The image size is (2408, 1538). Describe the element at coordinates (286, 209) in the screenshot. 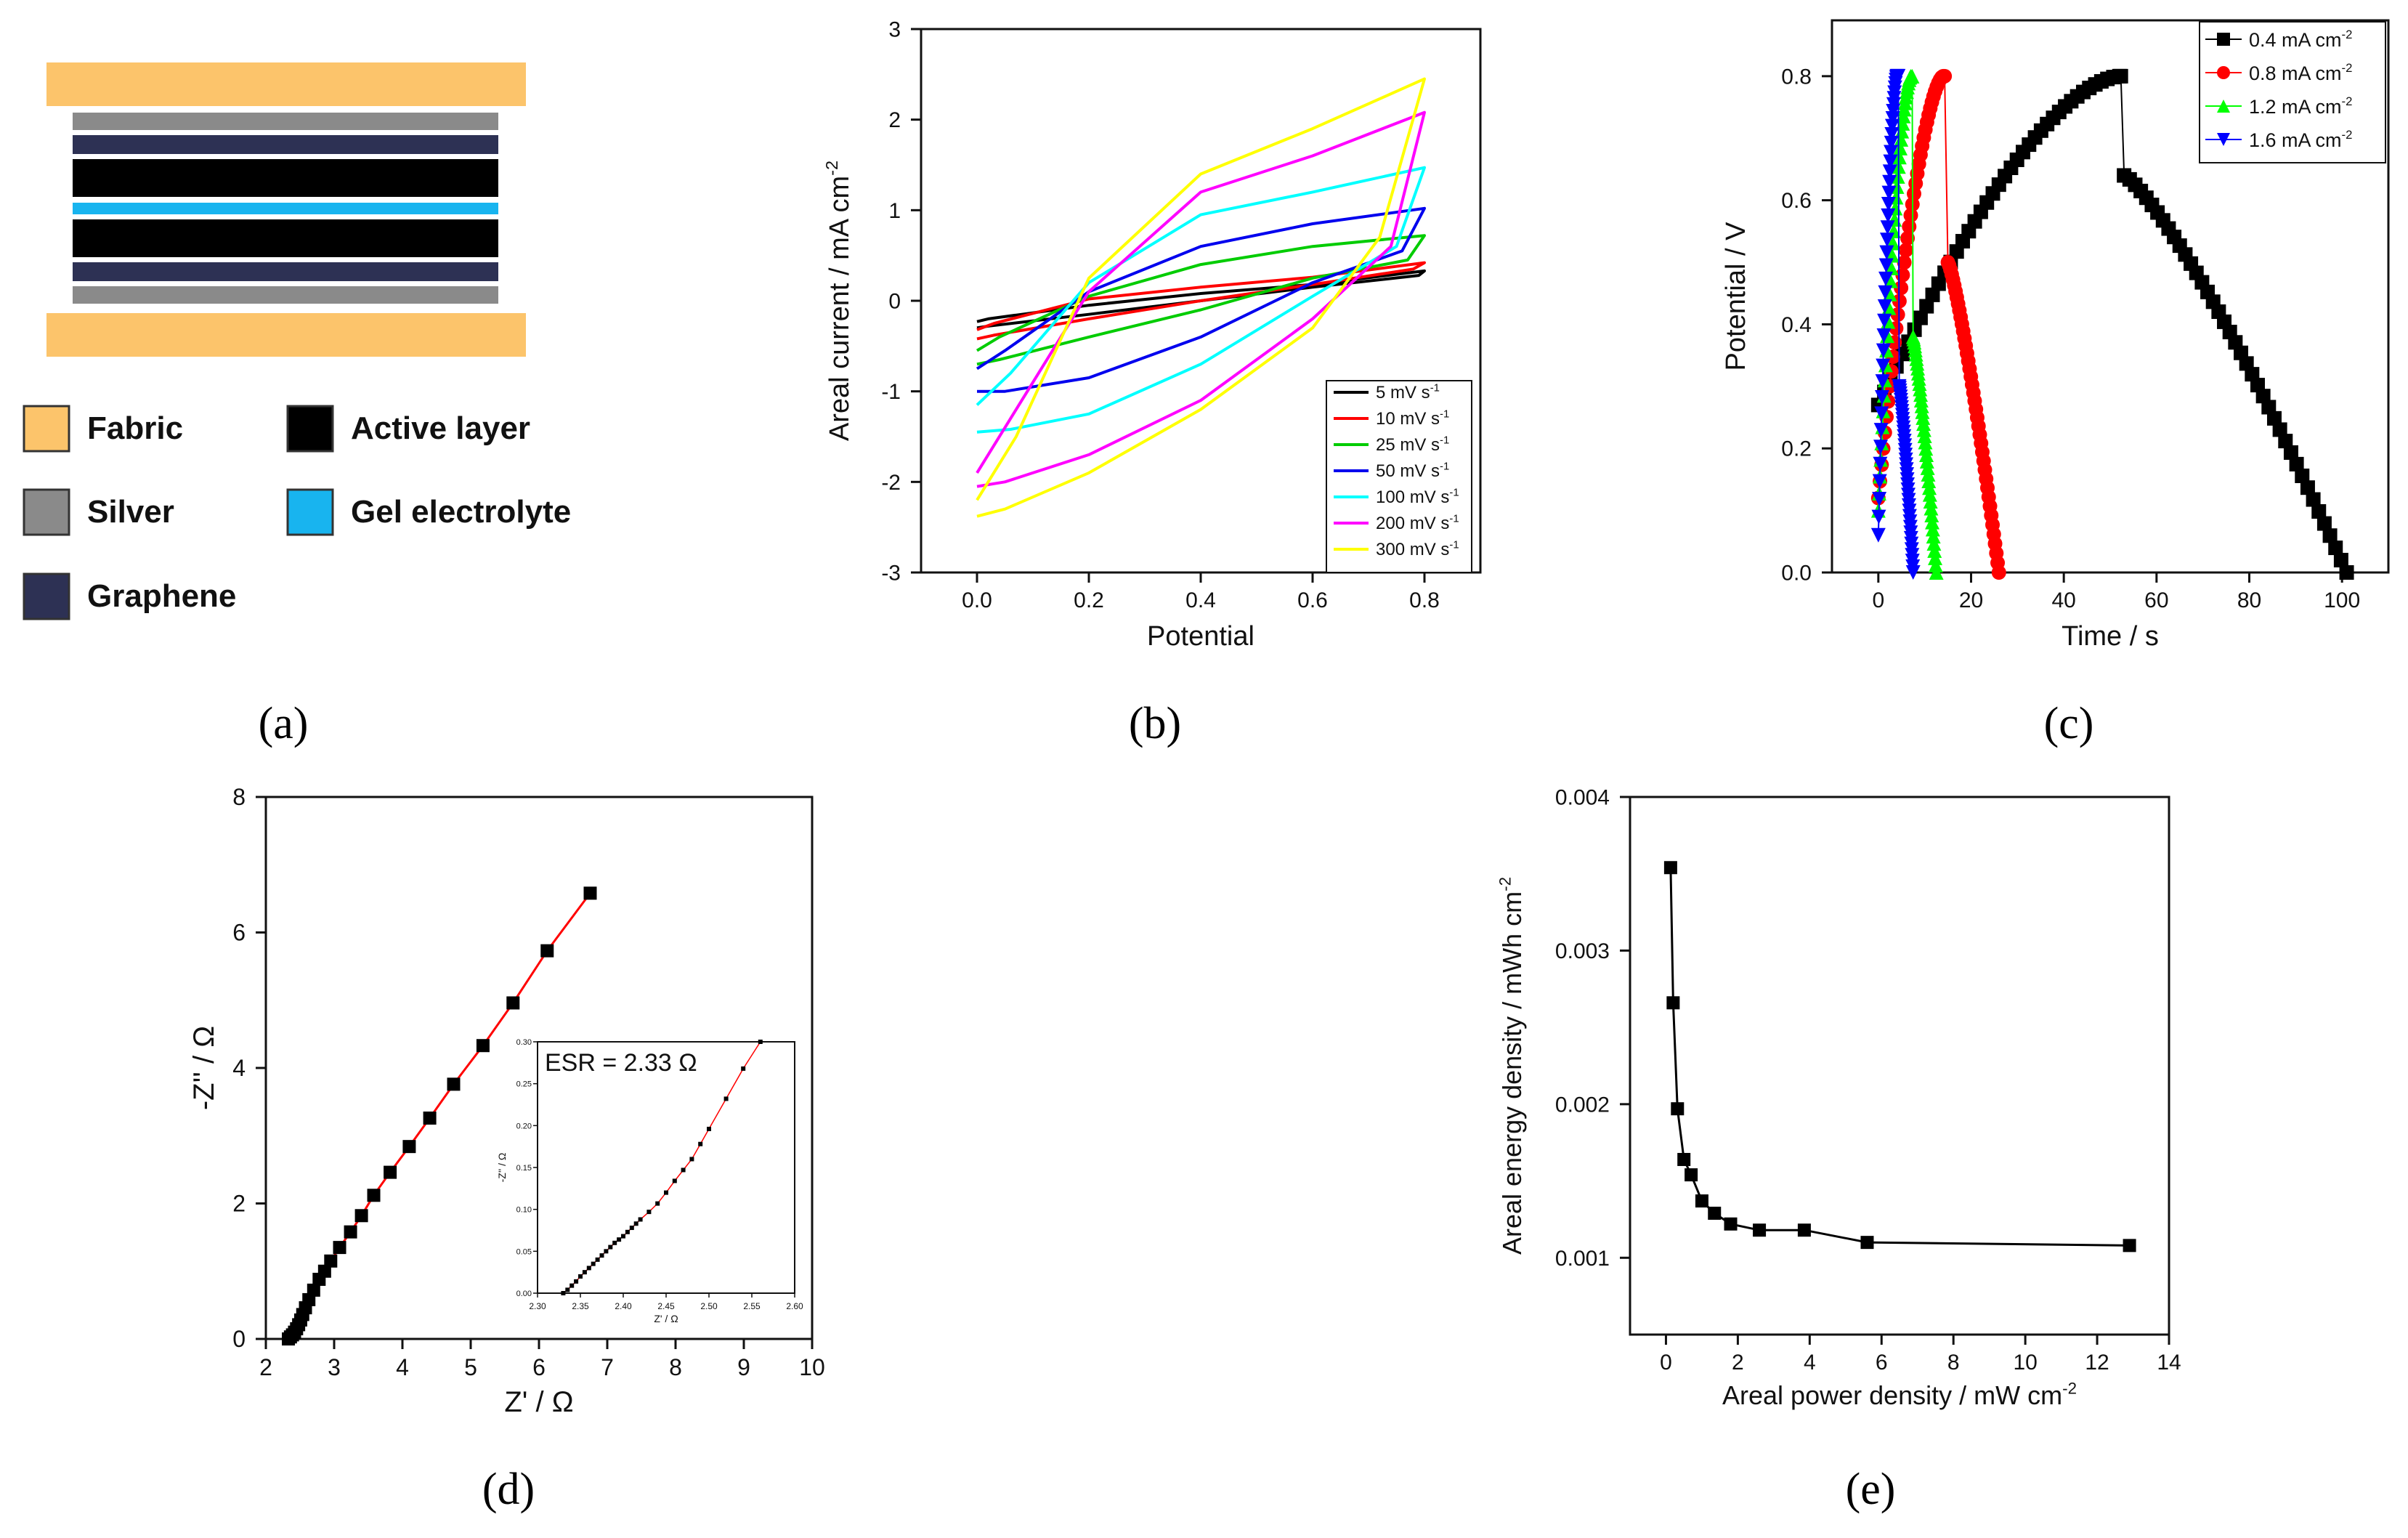

I see `layer-stack-diagram` at that location.